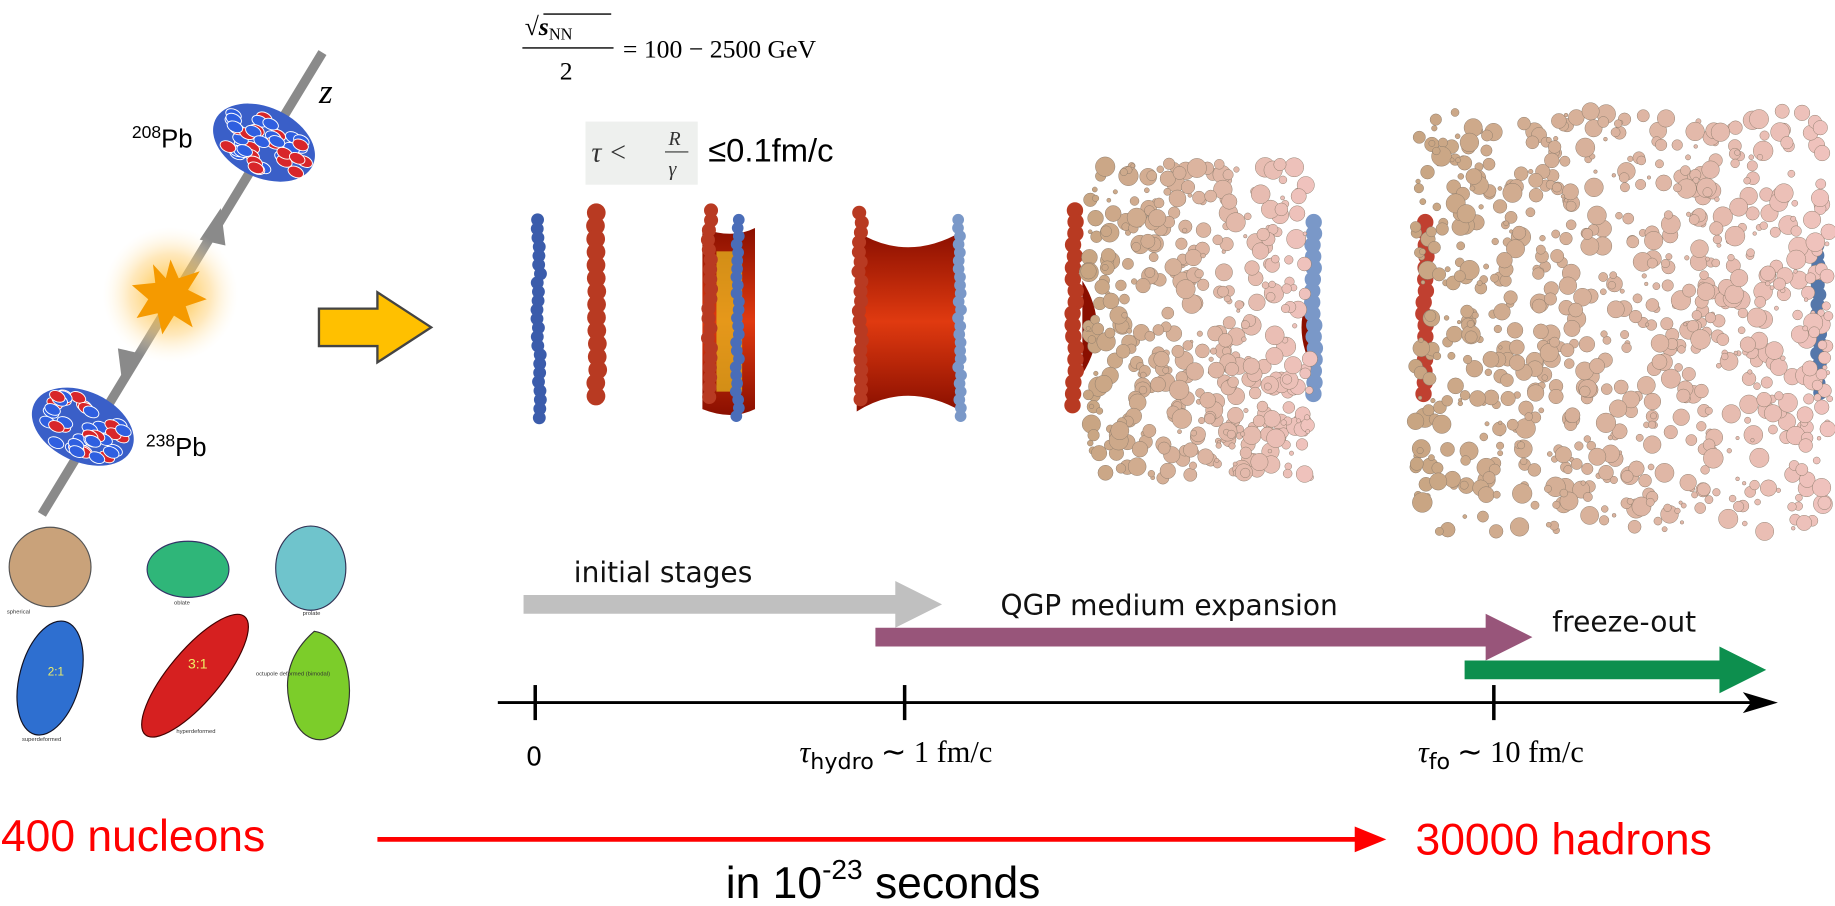  What do you see at coordinates (774, 882) in the screenshot?
I see `duration-prefix: in 10` at bounding box center [774, 882].